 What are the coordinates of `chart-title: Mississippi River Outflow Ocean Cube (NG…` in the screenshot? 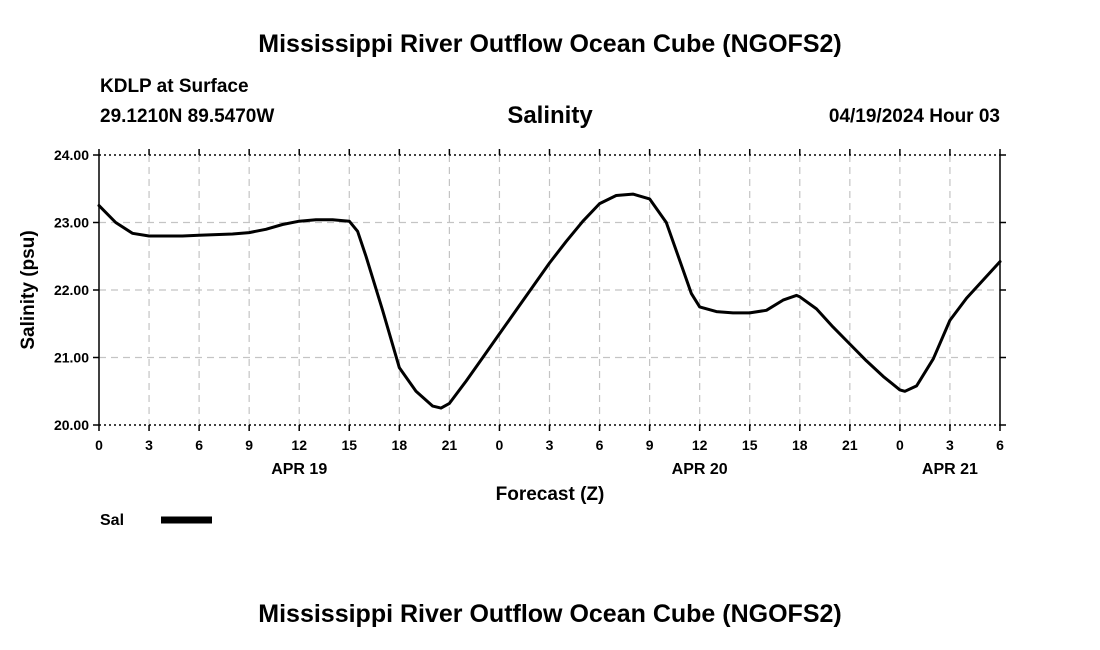 It's located at (550, 44).